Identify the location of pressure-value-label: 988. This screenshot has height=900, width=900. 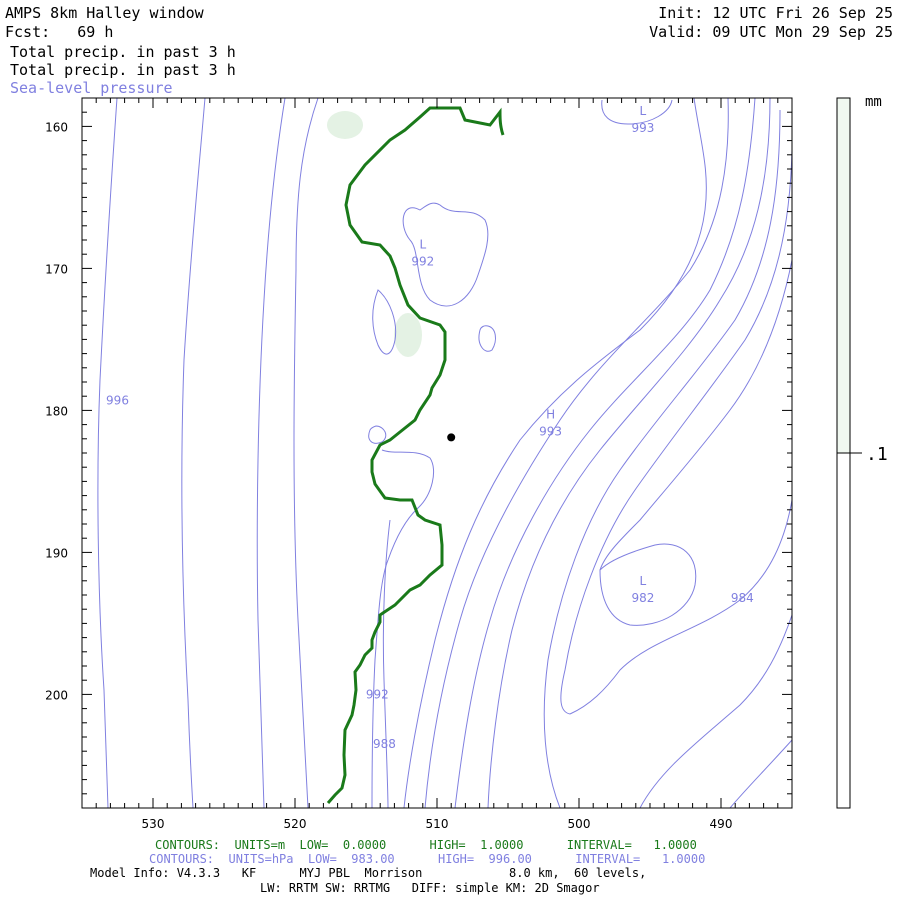
(384, 744).